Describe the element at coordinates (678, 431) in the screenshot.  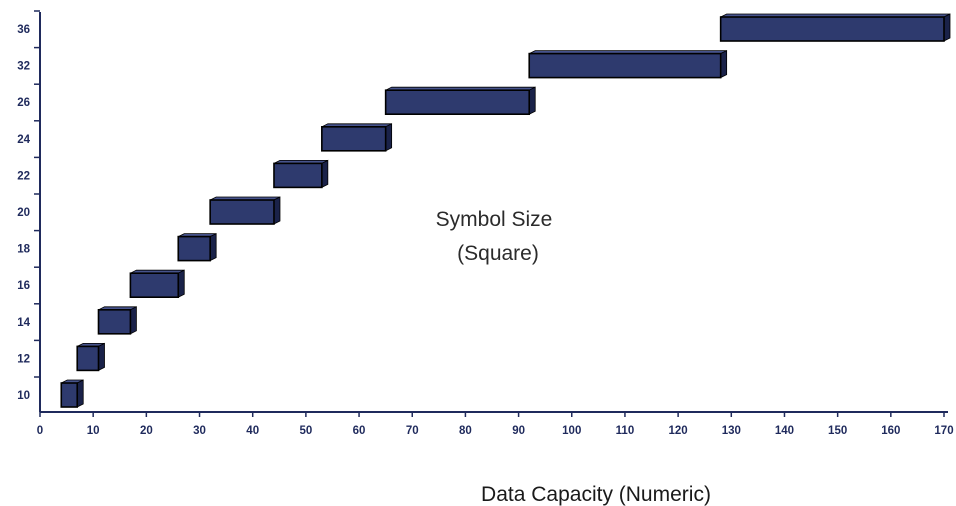
I see `x-tick-label: 120` at that location.